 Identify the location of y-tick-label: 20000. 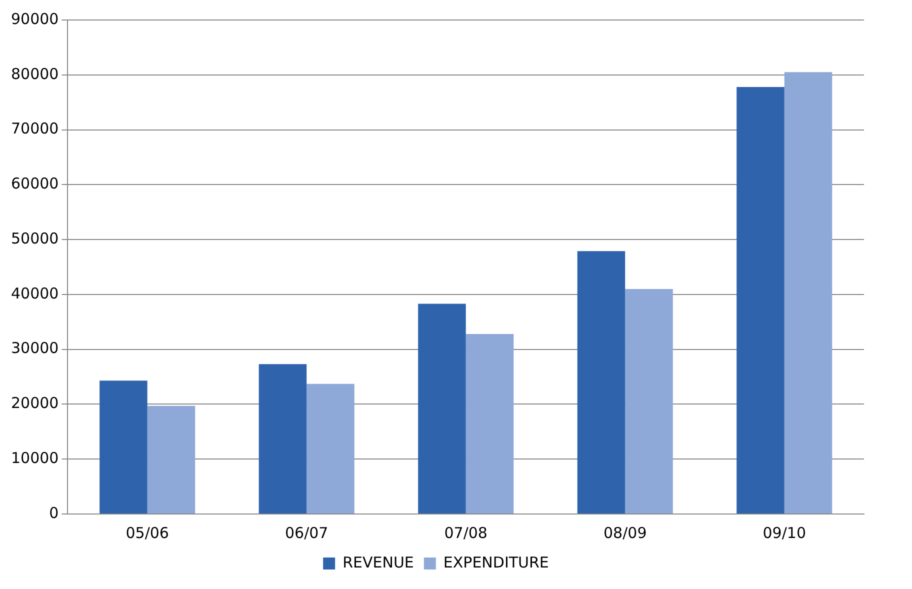
(35, 403).